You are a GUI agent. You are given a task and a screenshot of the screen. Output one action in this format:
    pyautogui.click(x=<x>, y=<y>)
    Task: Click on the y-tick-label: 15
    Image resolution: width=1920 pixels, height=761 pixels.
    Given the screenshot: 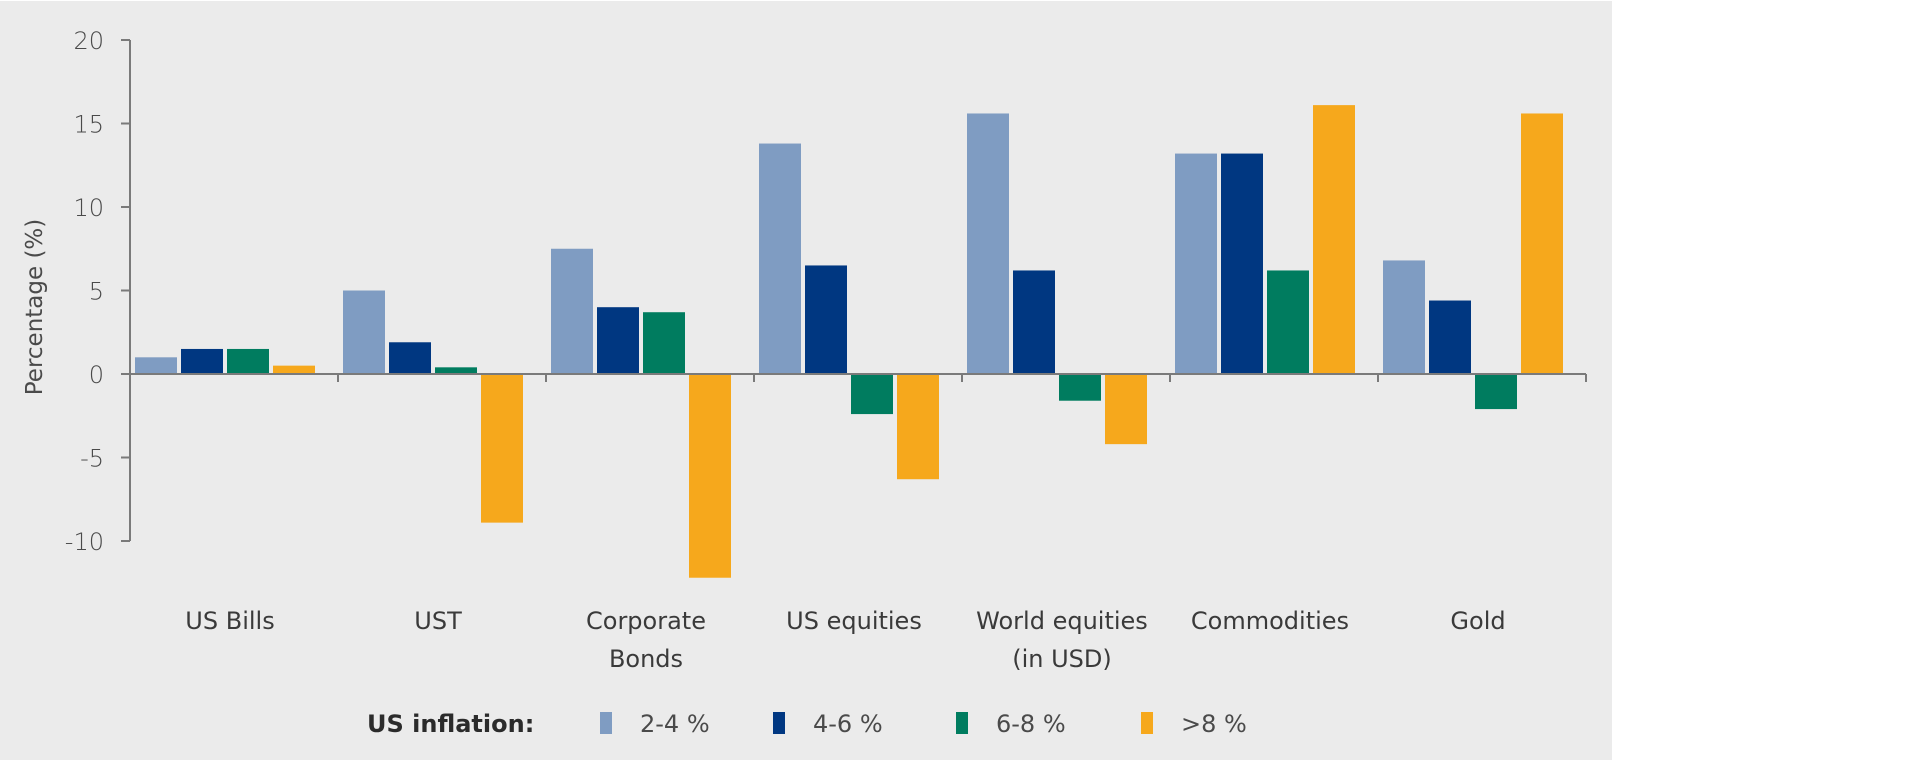 What is the action you would take?
    pyautogui.click(x=88, y=125)
    